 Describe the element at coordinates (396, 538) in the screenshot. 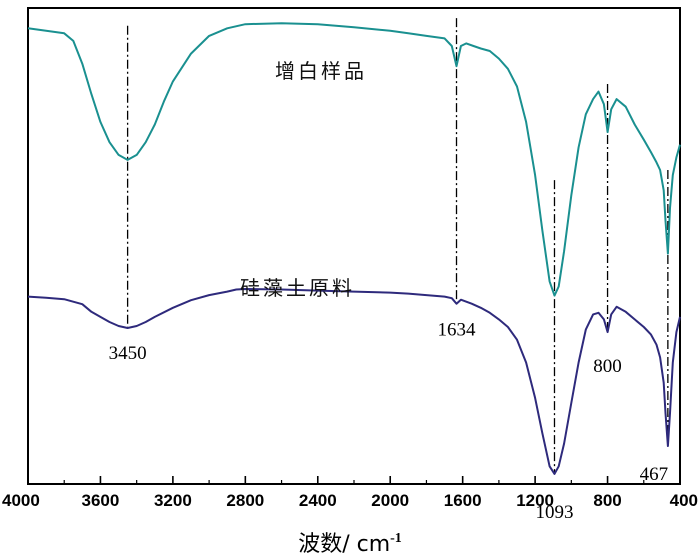

I see `x-axis-title-superscript: -1` at that location.